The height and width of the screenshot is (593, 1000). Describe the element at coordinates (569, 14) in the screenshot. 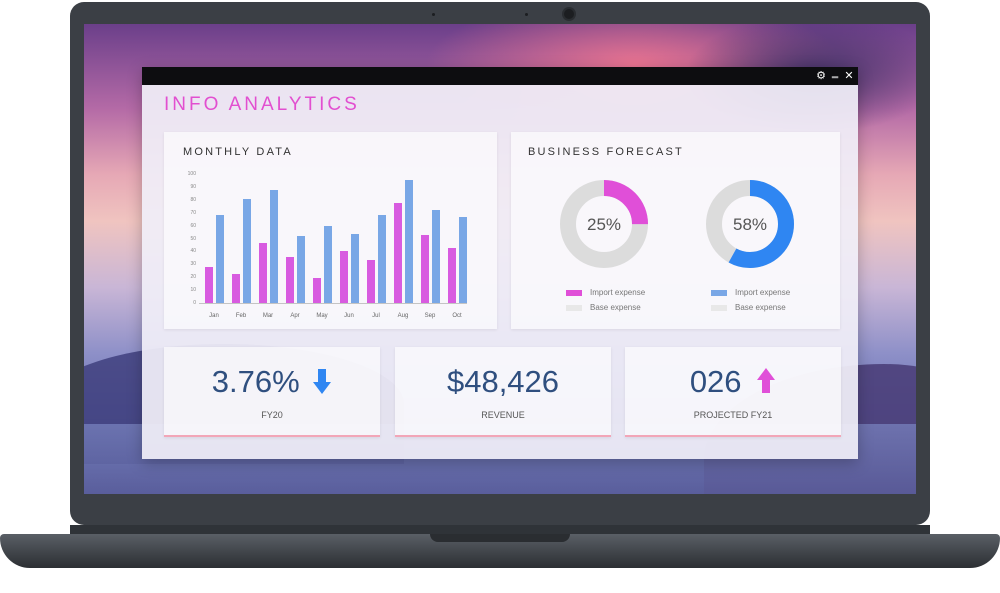

I see `webcam` at that location.